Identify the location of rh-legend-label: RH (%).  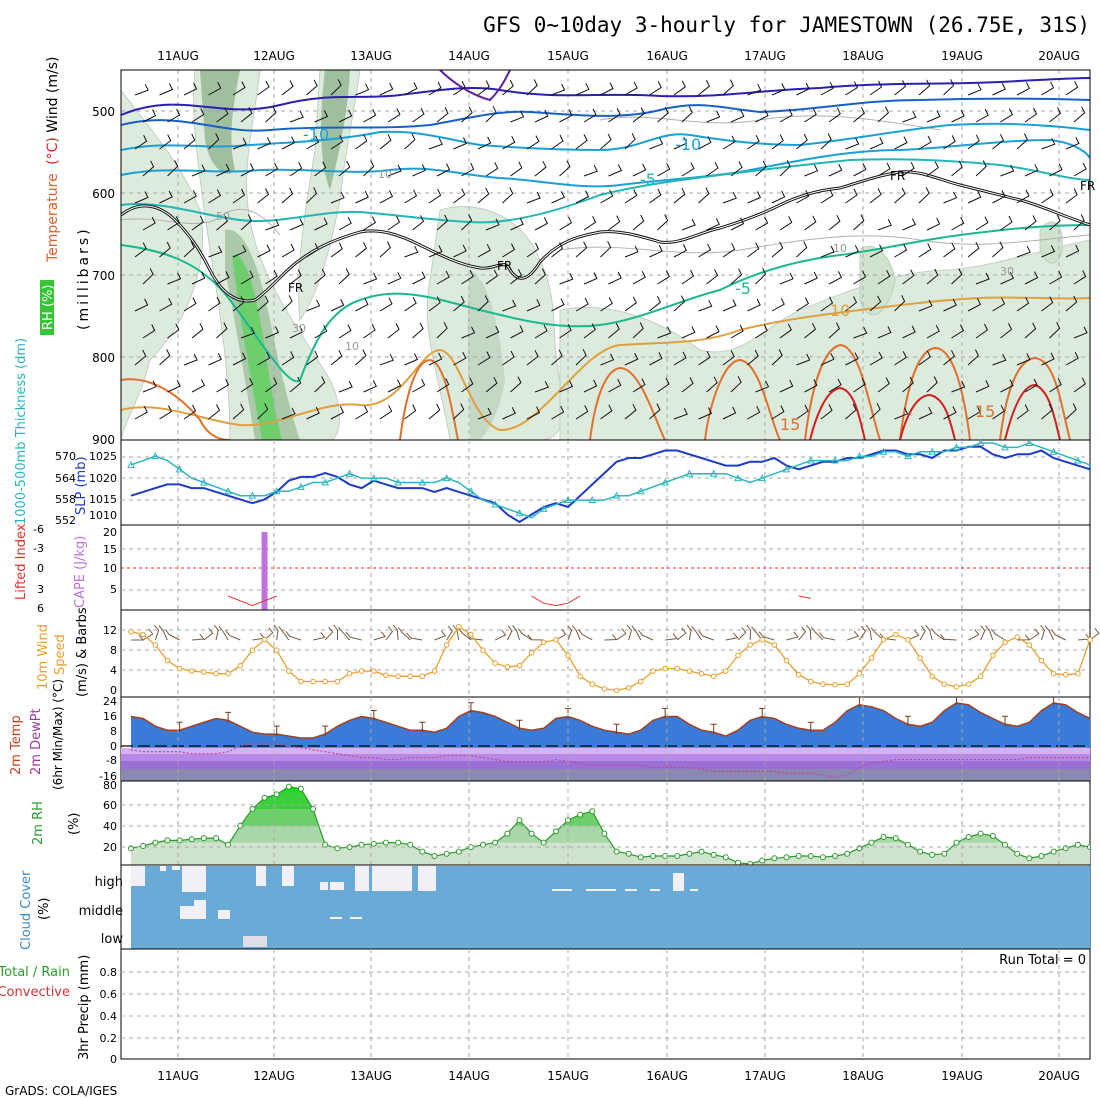
(48, 307).